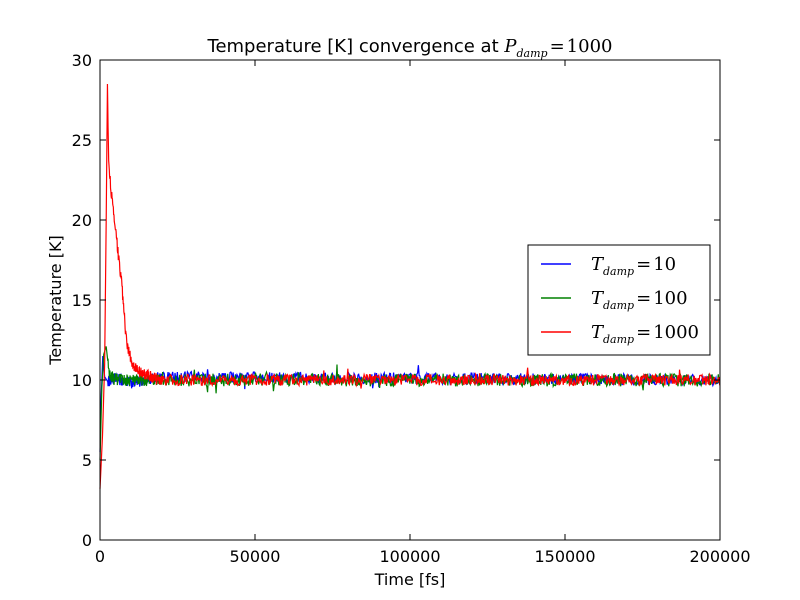  What do you see at coordinates (557, 46) in the screenshot?
I see `chart-title-eq: =` at bounding box center [557, 46].